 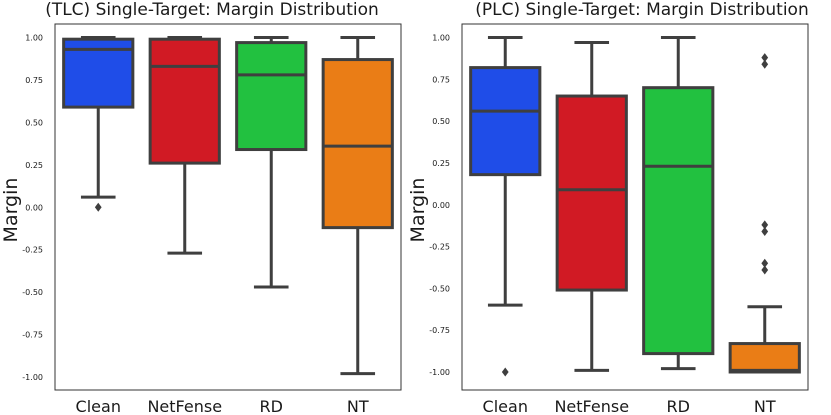 What do you see at coordinates (765, 406) in the screenshot?
I see `plc-x-tick-nt: NT` at bounding box center [765, 406].